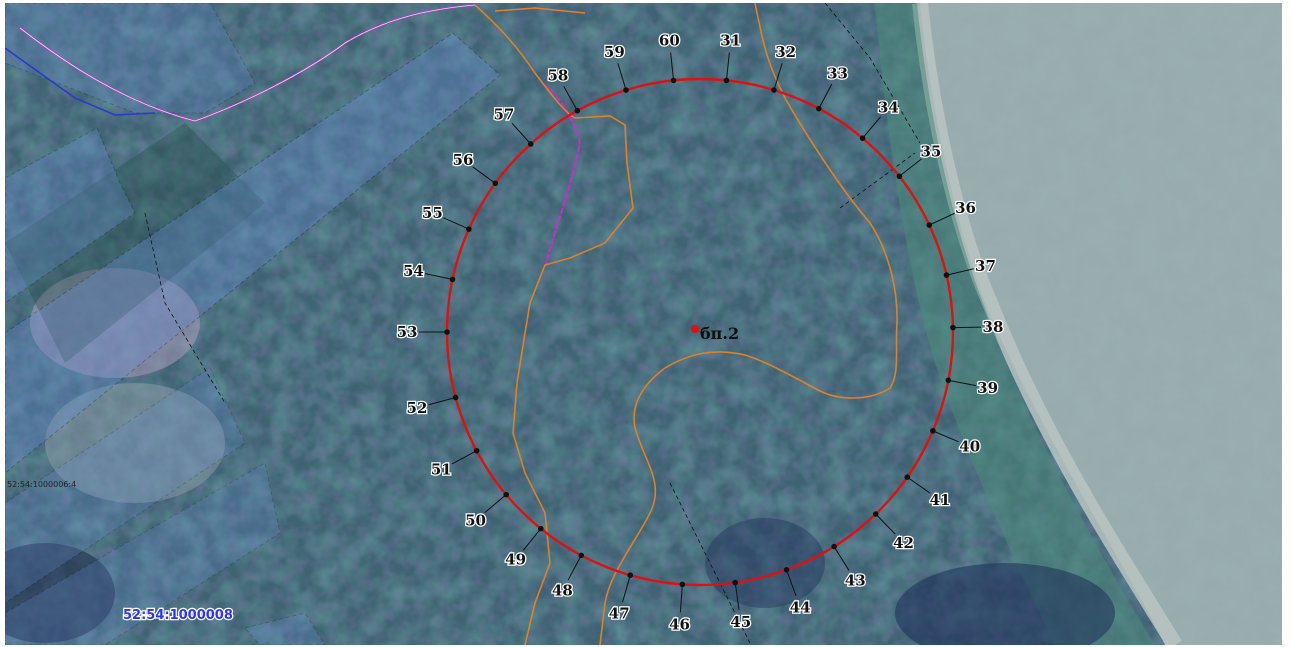 This screenshot has height=647, width=1292. What do you see at coordinates (969, 446) in the screenshot?
I see `point-label-40: 40` at bounding box center [969, 446].